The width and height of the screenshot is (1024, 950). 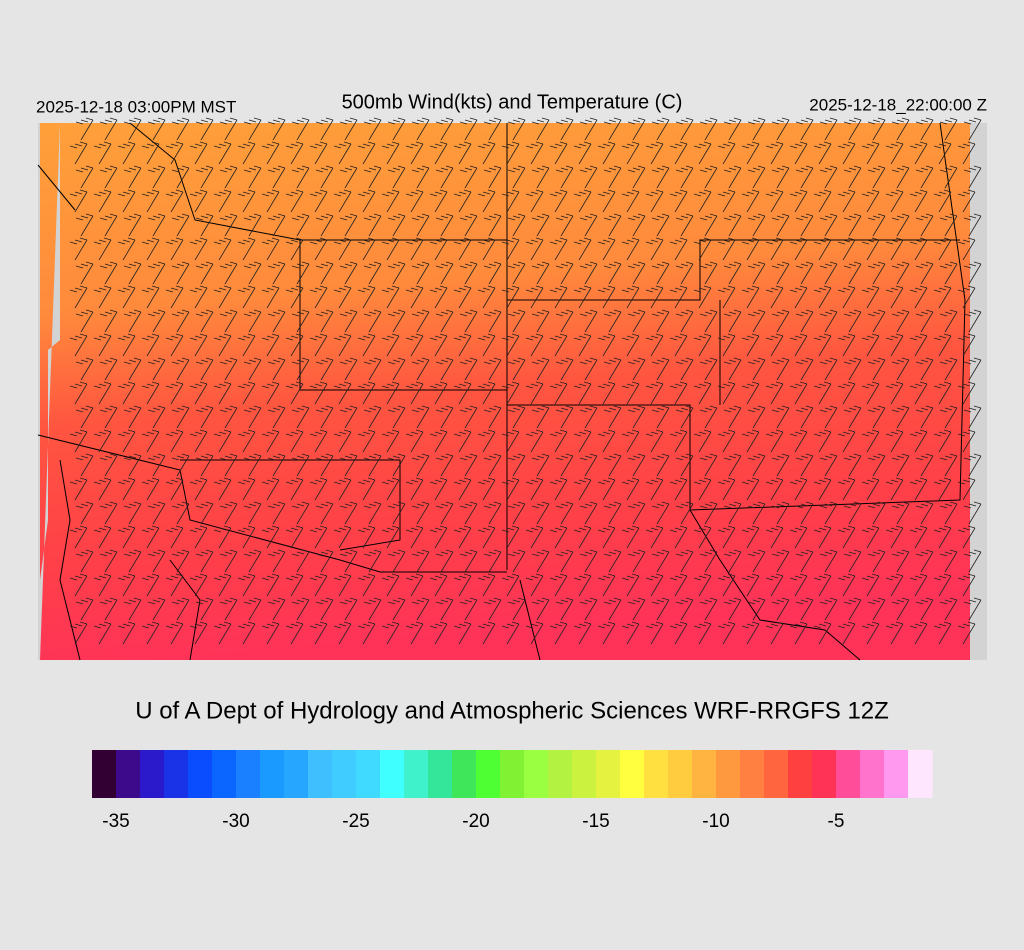 I want to click on valid-time-utc: 2025-12-18_22:00:00 Z, so click(x=898, y=104).